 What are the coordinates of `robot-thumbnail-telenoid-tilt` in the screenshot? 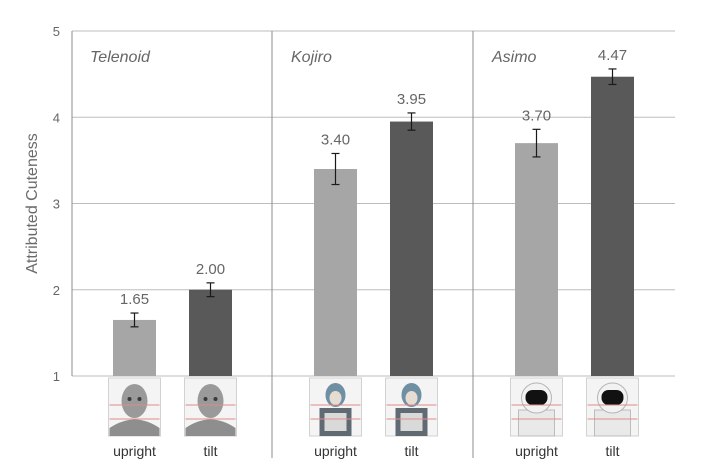 It's located at (210, 407).